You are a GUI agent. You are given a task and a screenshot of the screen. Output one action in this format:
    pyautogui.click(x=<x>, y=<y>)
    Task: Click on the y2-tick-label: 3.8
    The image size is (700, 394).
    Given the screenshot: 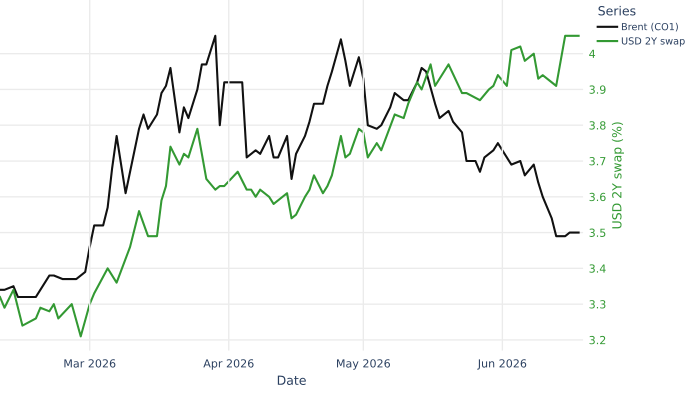 What is the action you would take?
    pyautogui.click(x=598, y=125)
    